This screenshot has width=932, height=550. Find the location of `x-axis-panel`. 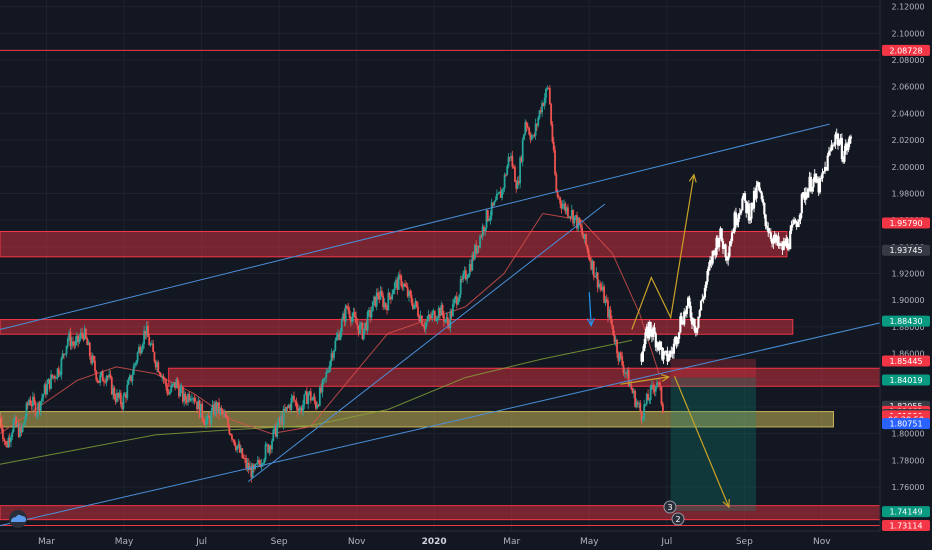

x-axis-panel is located at coordinates (466, 540).